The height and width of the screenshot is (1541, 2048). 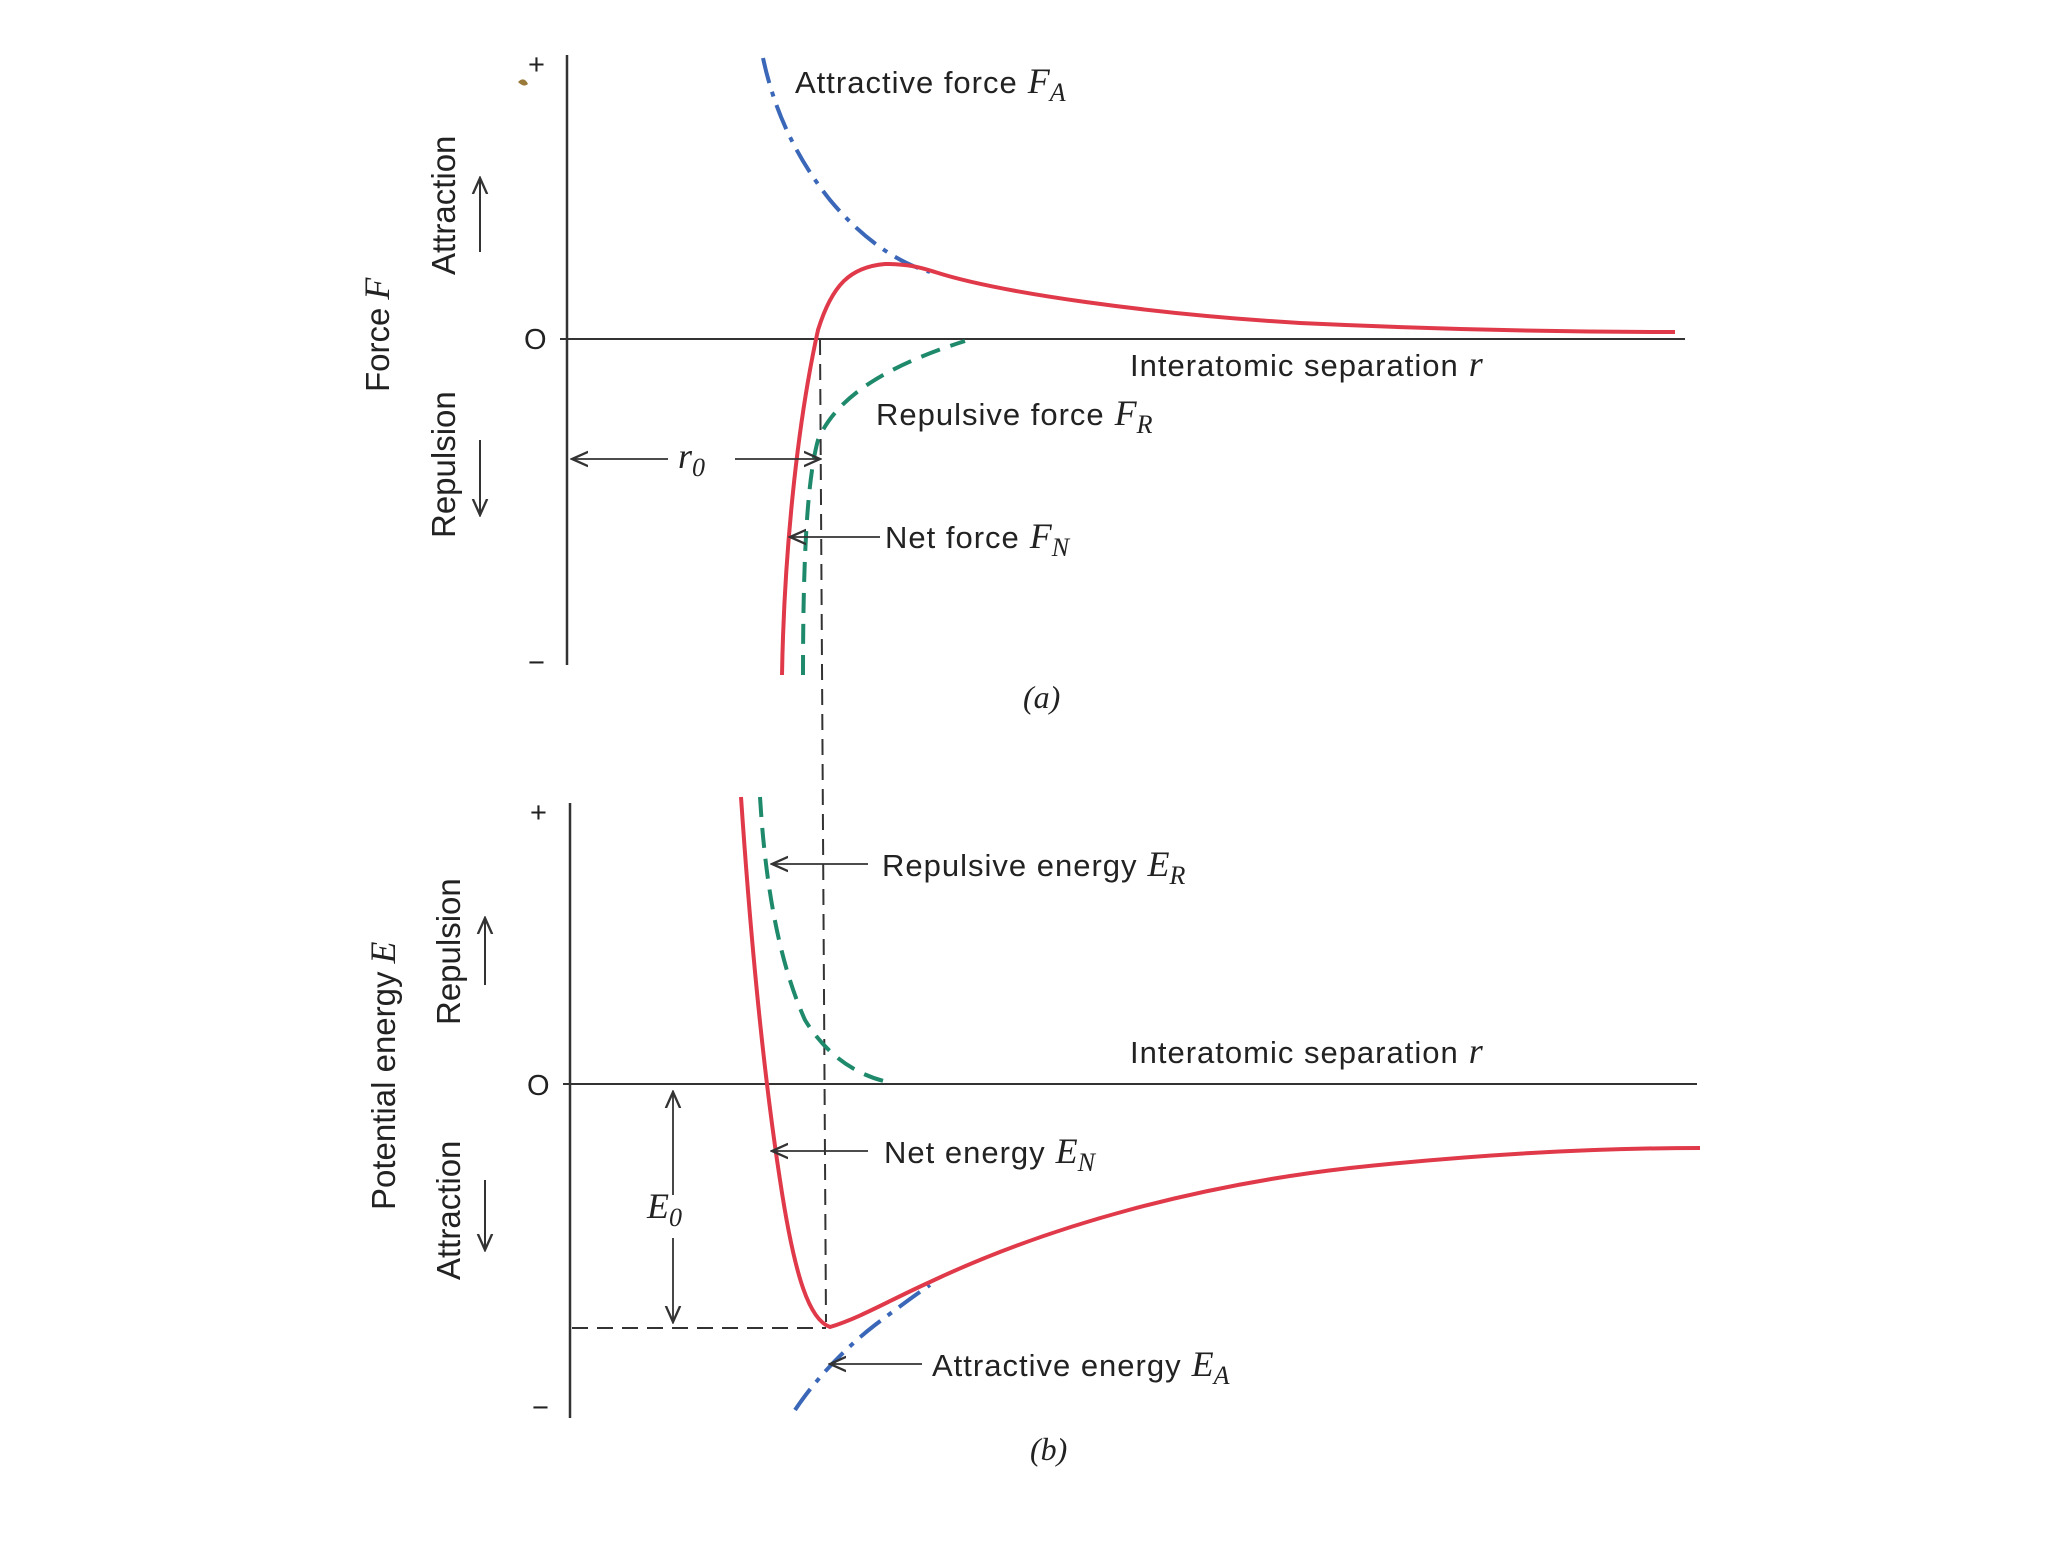 What do you see at coordinates (540, 1408) in the screenshot?
I see `panel-b-y-tick-minus: −` at bounding box center [540, 1408].